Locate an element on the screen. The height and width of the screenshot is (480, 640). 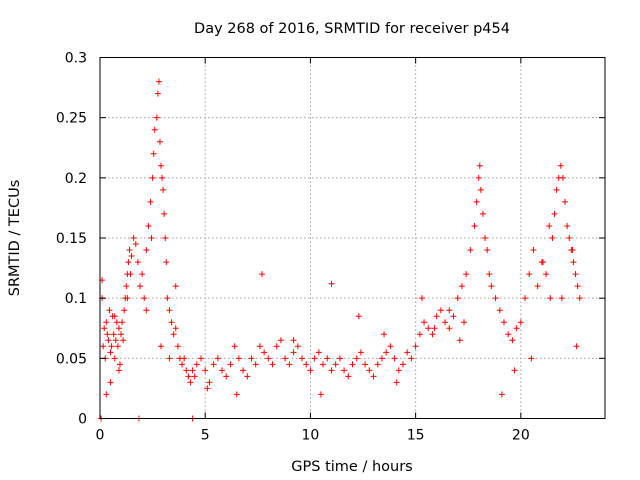
y-tick-label: 0 is located at coordinates (82, 420).